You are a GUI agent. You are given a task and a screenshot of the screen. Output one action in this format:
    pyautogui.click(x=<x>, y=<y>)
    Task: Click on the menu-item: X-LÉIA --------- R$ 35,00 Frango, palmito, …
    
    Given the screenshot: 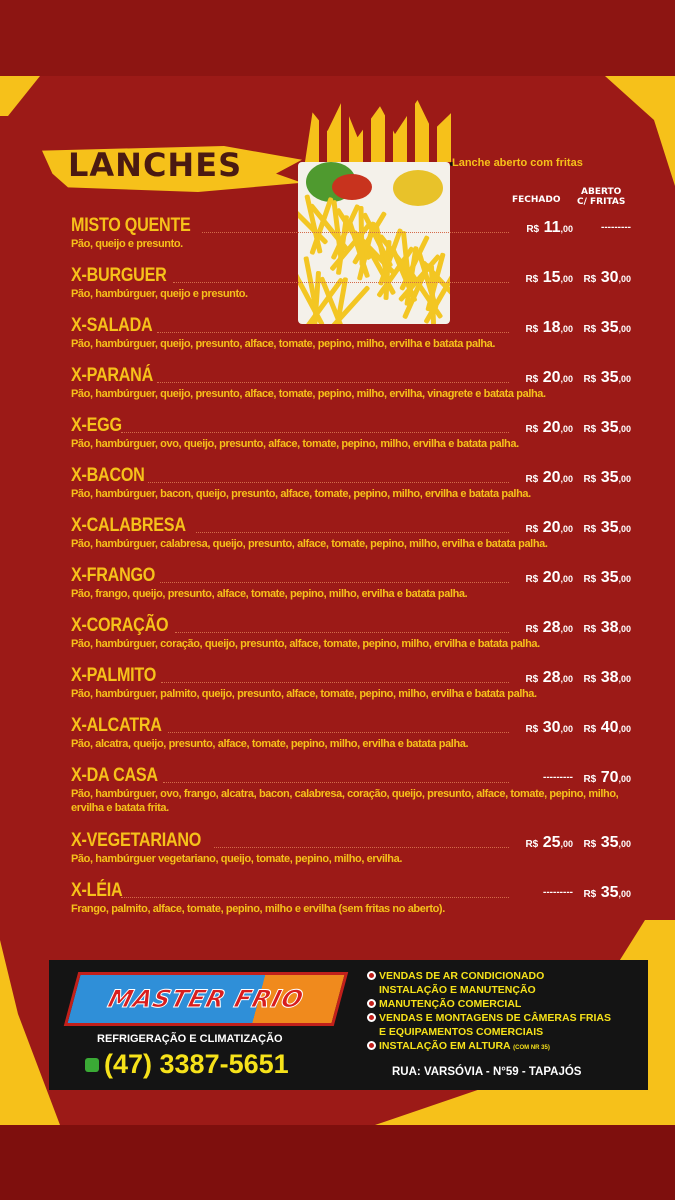 What is the action you would take?
    pyautogui.click(x=351, y=903)
    